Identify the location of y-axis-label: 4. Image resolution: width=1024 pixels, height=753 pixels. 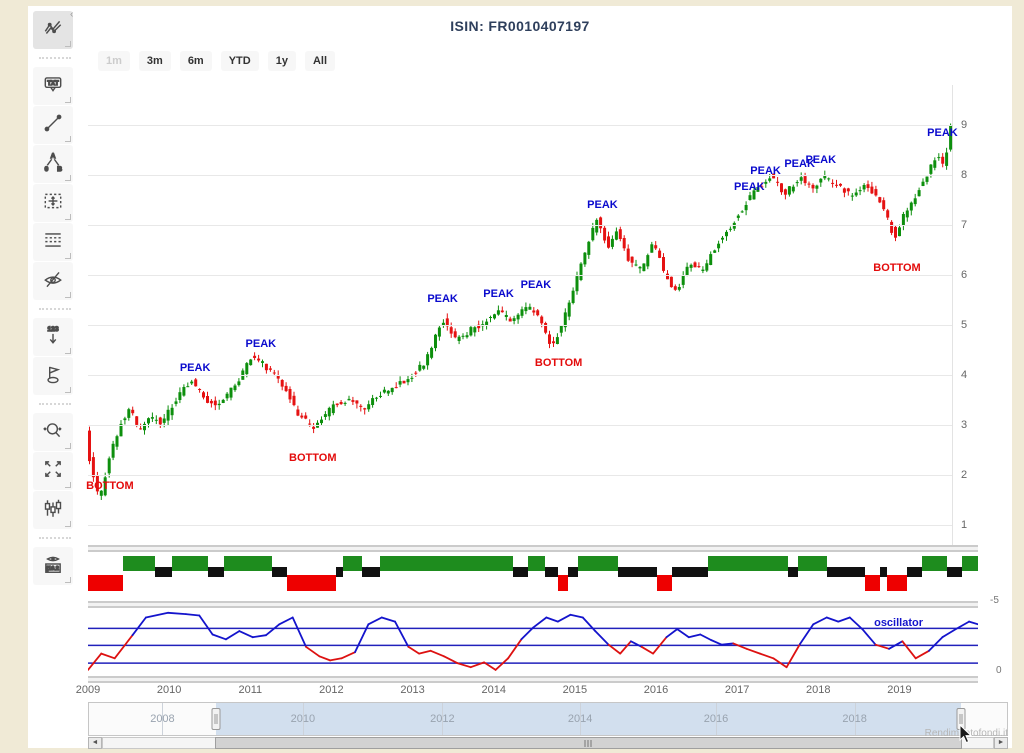
(964, 375).